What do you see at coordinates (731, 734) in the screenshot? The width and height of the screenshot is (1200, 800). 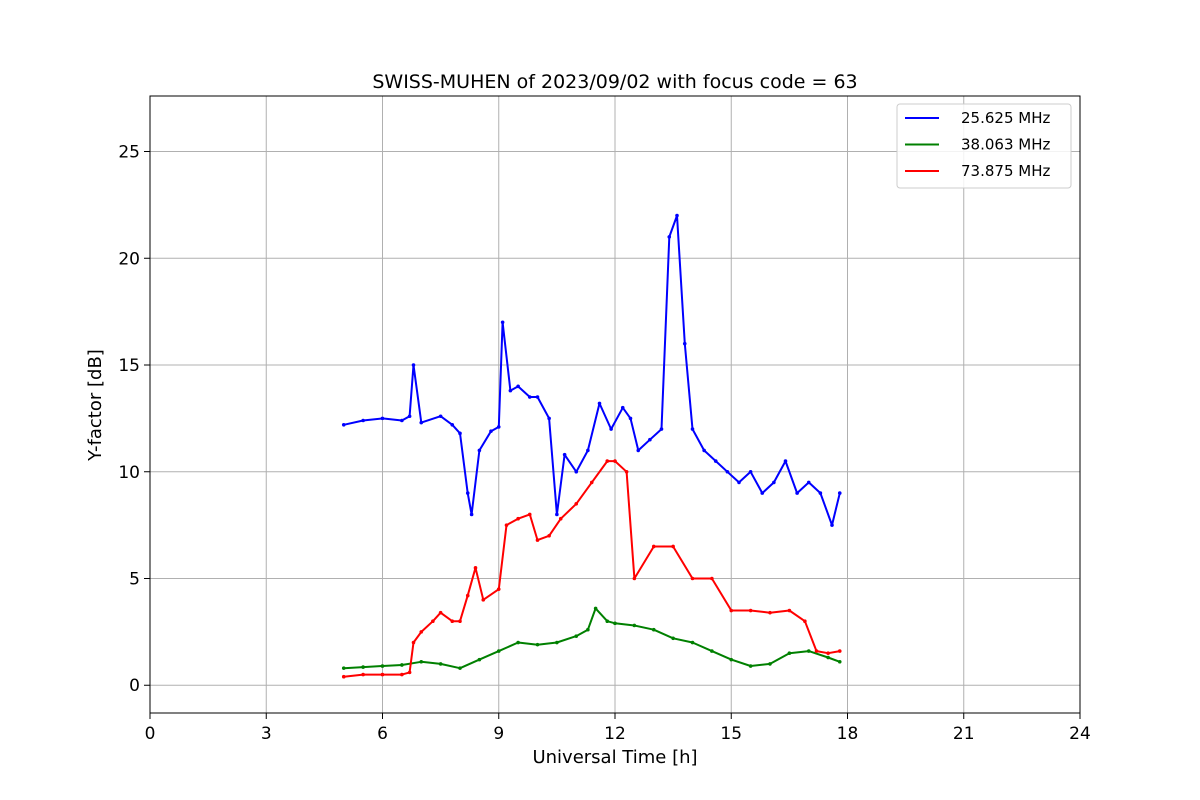 I see `x-tick-label: 15` at bounding box center [731, 734].